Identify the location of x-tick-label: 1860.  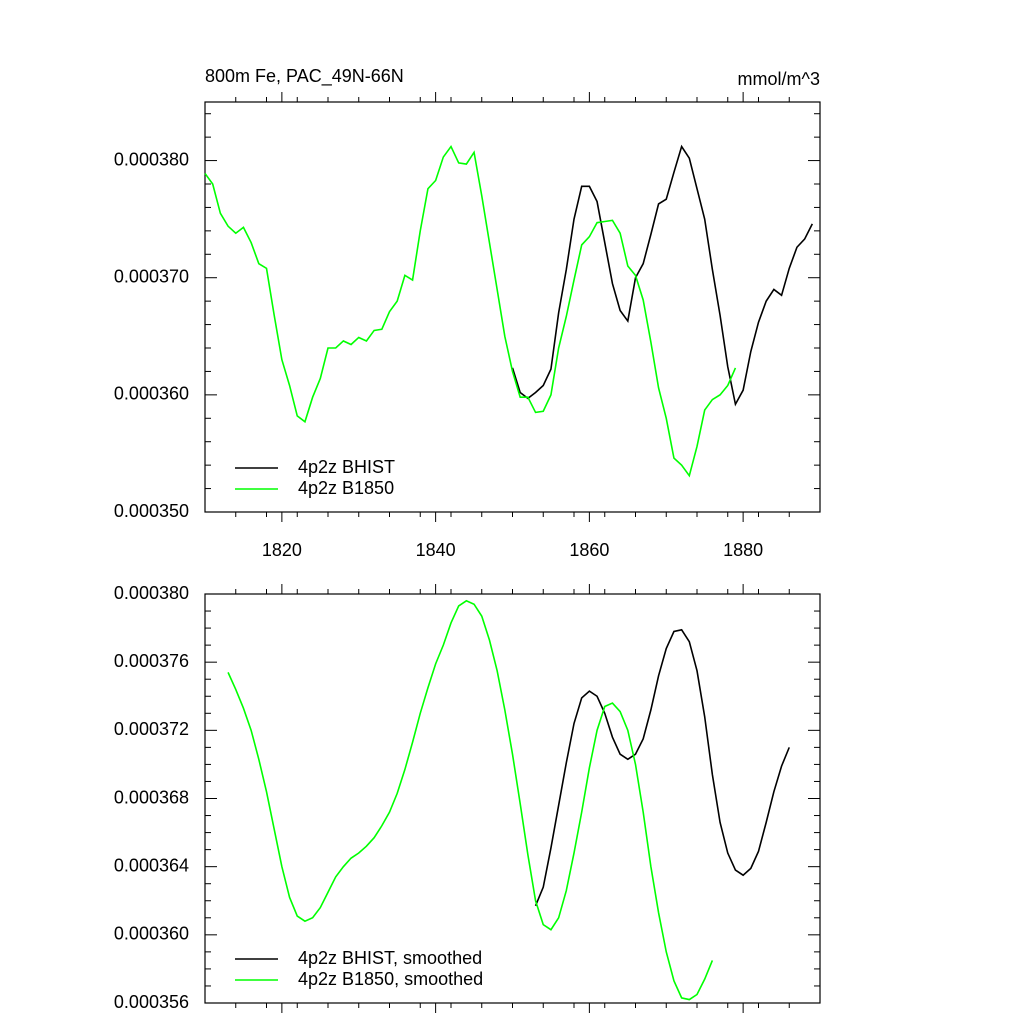
(589, 550).